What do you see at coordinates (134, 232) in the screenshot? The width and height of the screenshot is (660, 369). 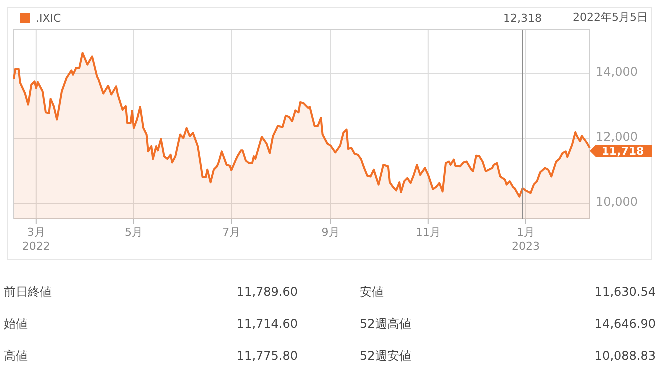 I see `x-tick-label: 5月` at bounding box center [134, 232].